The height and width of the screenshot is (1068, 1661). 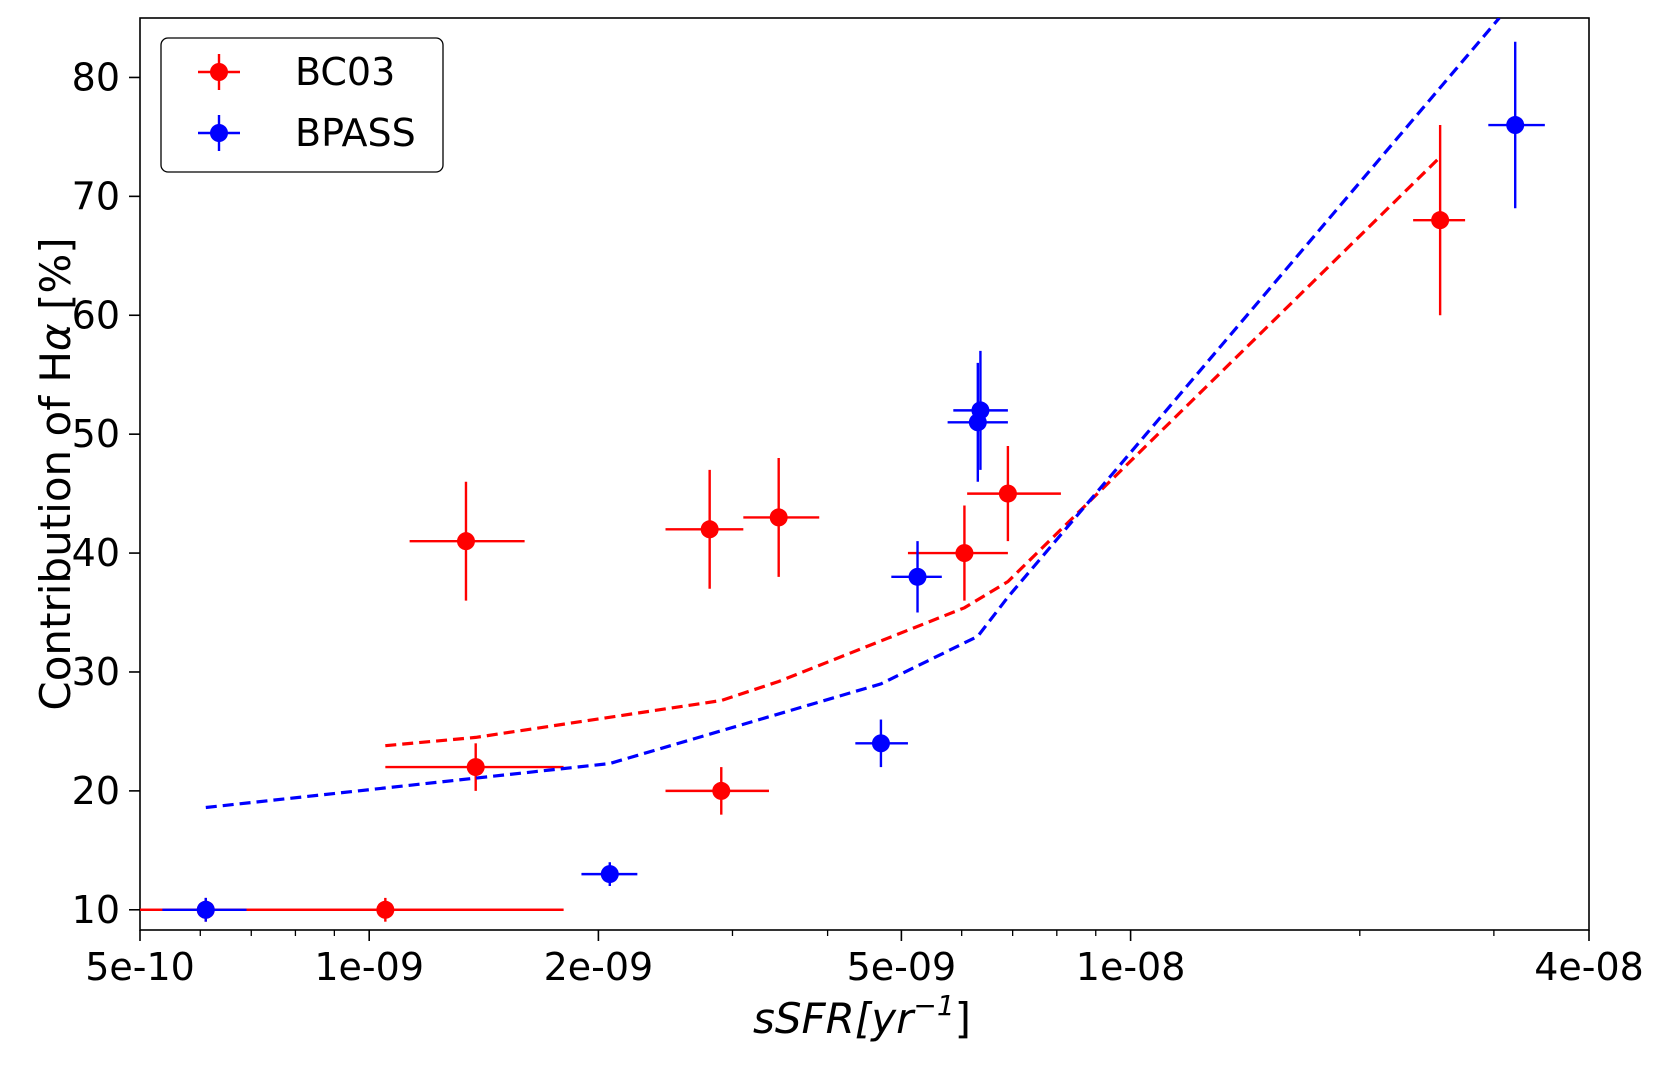 I want to click on x-axis-title-close: ], so click(x=963, y=1018).